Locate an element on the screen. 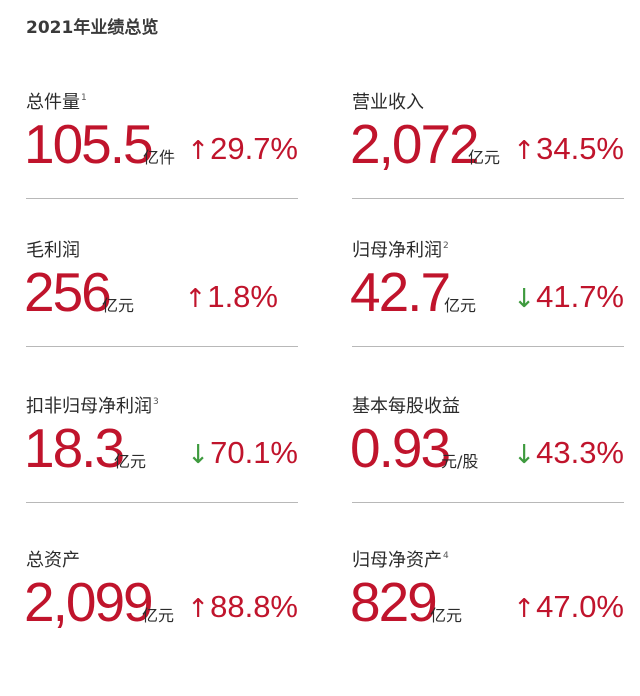 The image size is (640, 696). metric-label: 扣非归母净利润3 is located at coordinates (92, 405).